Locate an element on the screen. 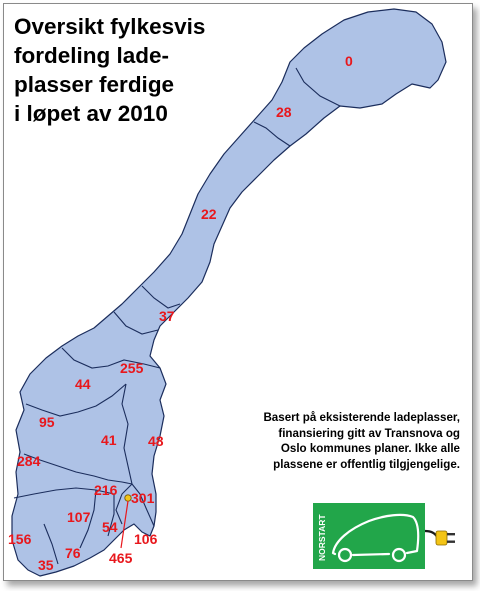 Image resolution: width=480 pixels, height=591 pixels. info-line: finansiering gitt av Transnova og is located at coordinates (369, 433).